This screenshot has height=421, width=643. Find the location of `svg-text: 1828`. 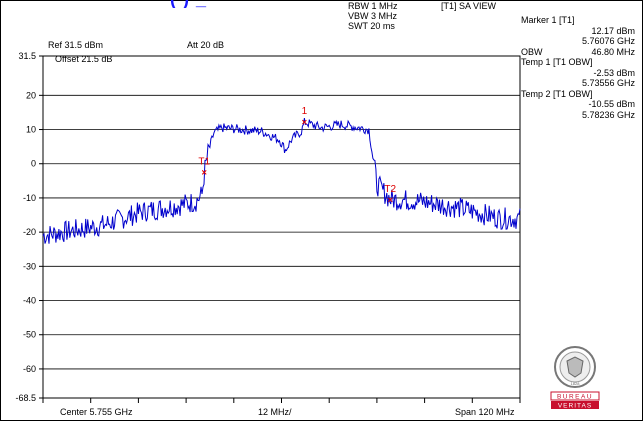

svg-text: 1828 is located at coordinates (576, 383).